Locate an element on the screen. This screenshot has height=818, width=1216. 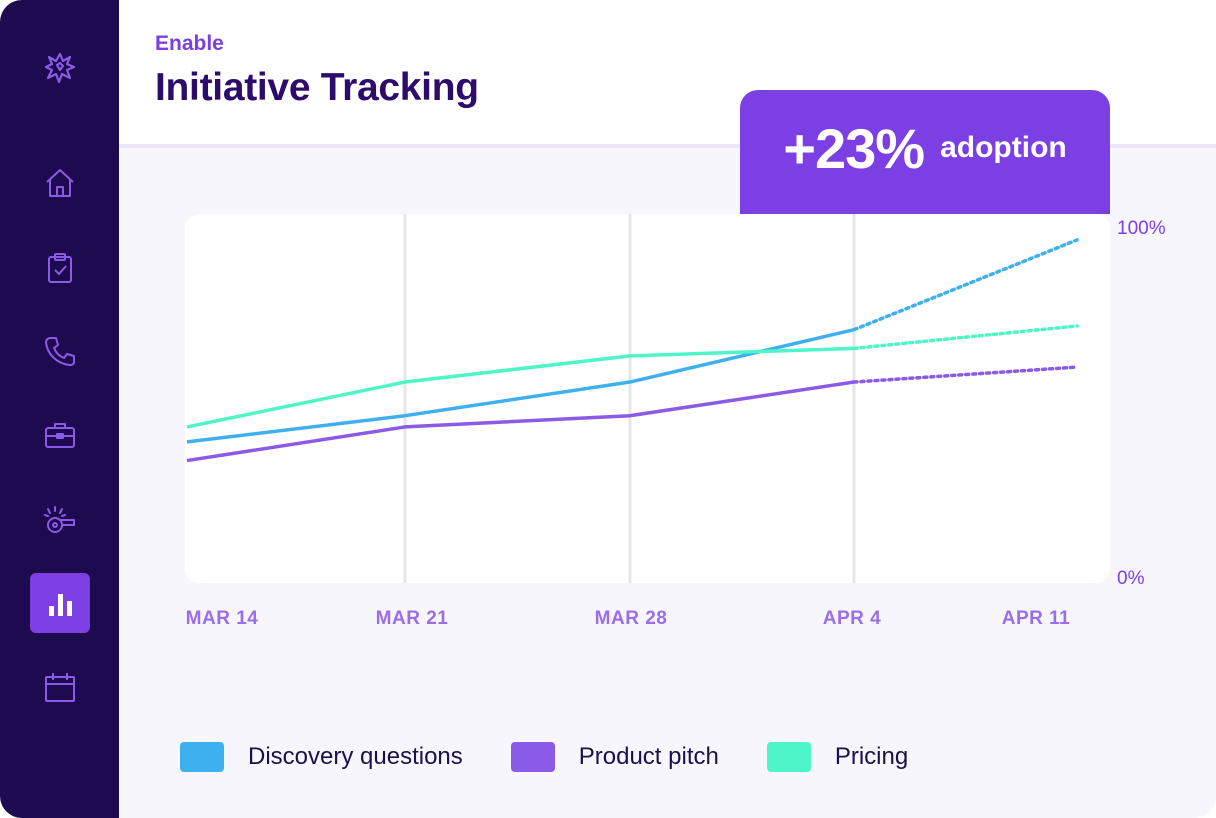
adoption-value: +23% is located at coordinates (854, 148).